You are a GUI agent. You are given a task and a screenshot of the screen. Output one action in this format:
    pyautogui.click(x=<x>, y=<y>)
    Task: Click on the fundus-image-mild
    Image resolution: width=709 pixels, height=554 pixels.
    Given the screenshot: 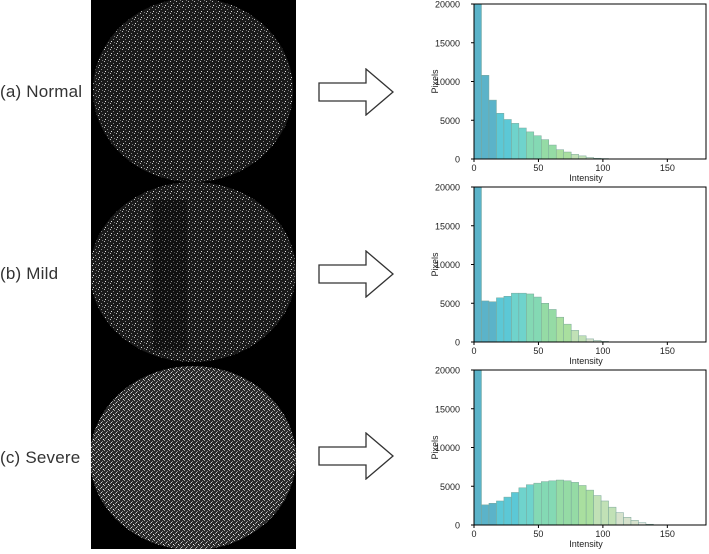 What is the action you would take?
    pyautogui.click(x=193, y=272)
    